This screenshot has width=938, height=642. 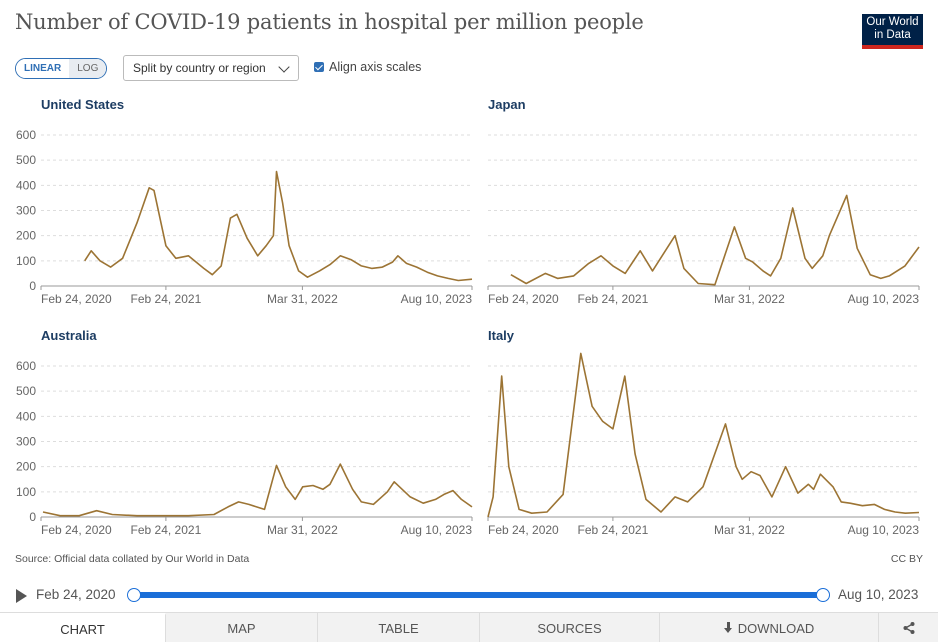 I want to click on split-select: Split by country or region, so click(x=211, y=68).